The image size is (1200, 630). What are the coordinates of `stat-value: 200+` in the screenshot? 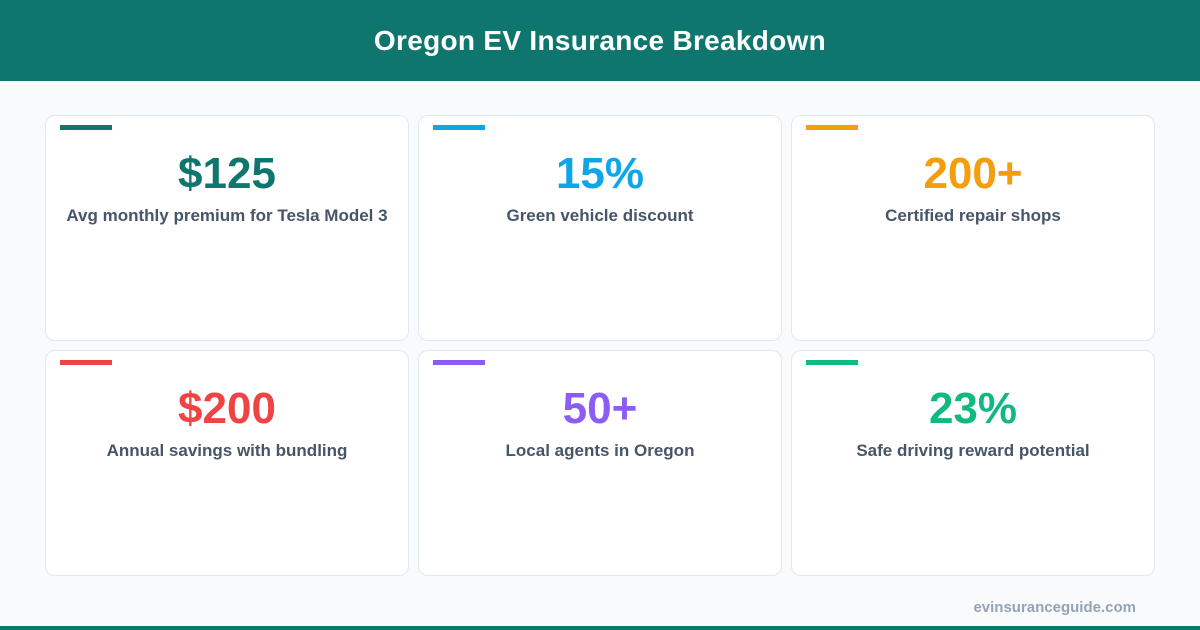 It's located at (973, 173).